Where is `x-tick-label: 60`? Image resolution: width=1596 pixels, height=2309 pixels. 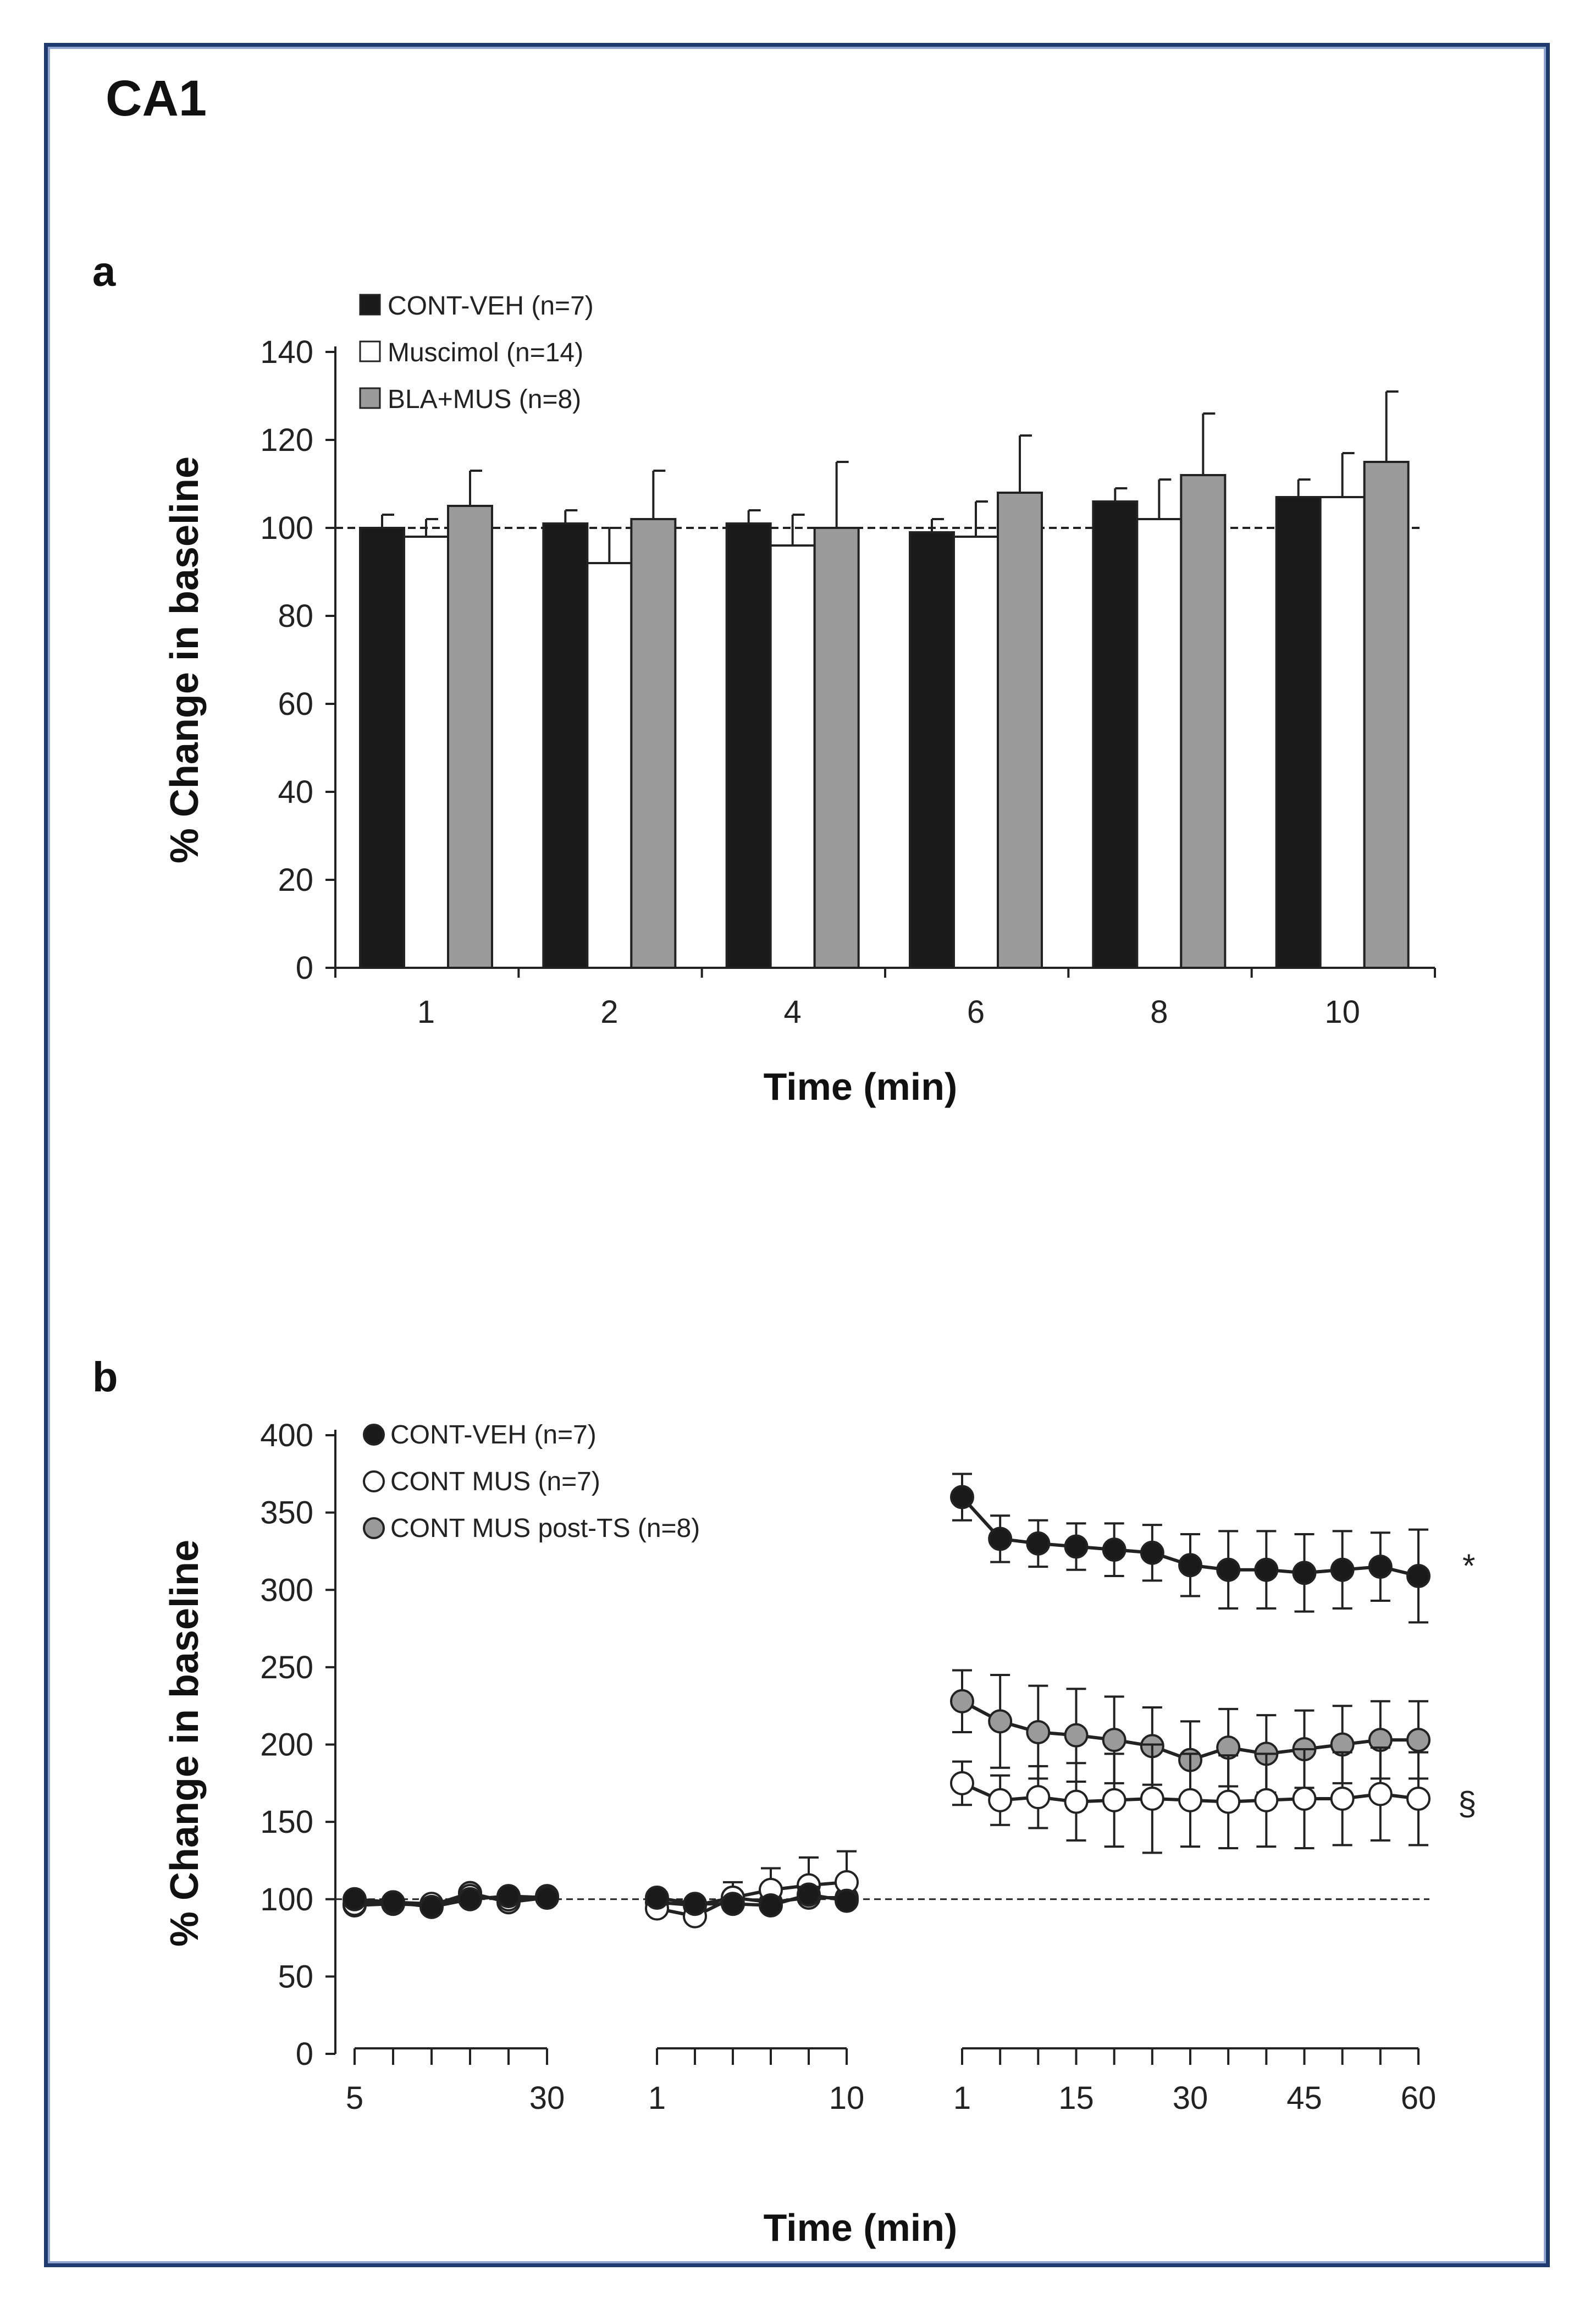 x-tick-label: 60 is located at coordinates (1419, 2098).